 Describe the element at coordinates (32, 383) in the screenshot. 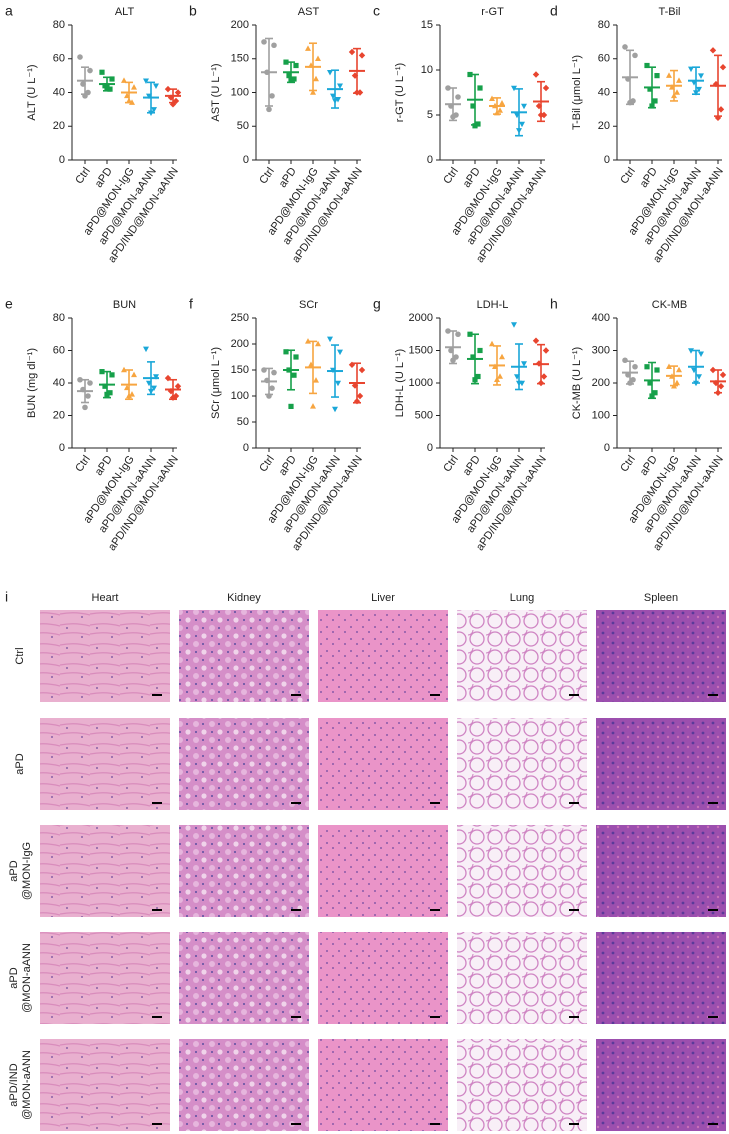

I see `y-axis-label: BUN (mg dl⁻¹)` at that location.